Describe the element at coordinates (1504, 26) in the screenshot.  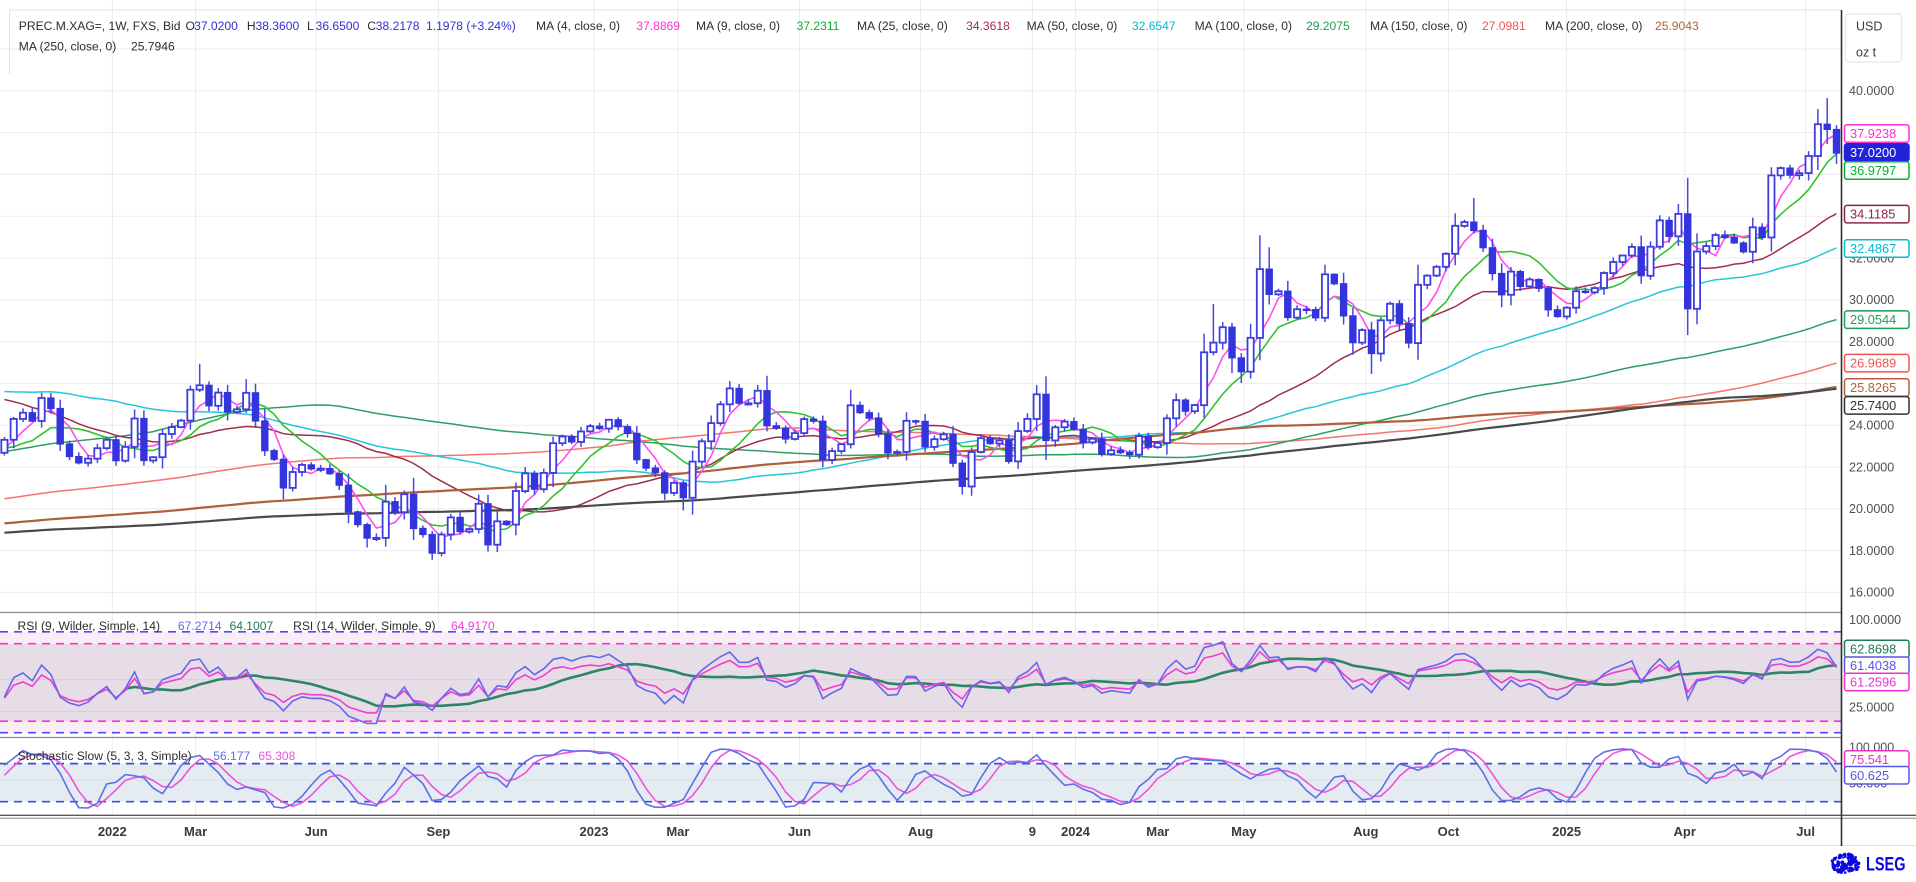
I see `svg-text: 27.0981` at that location.